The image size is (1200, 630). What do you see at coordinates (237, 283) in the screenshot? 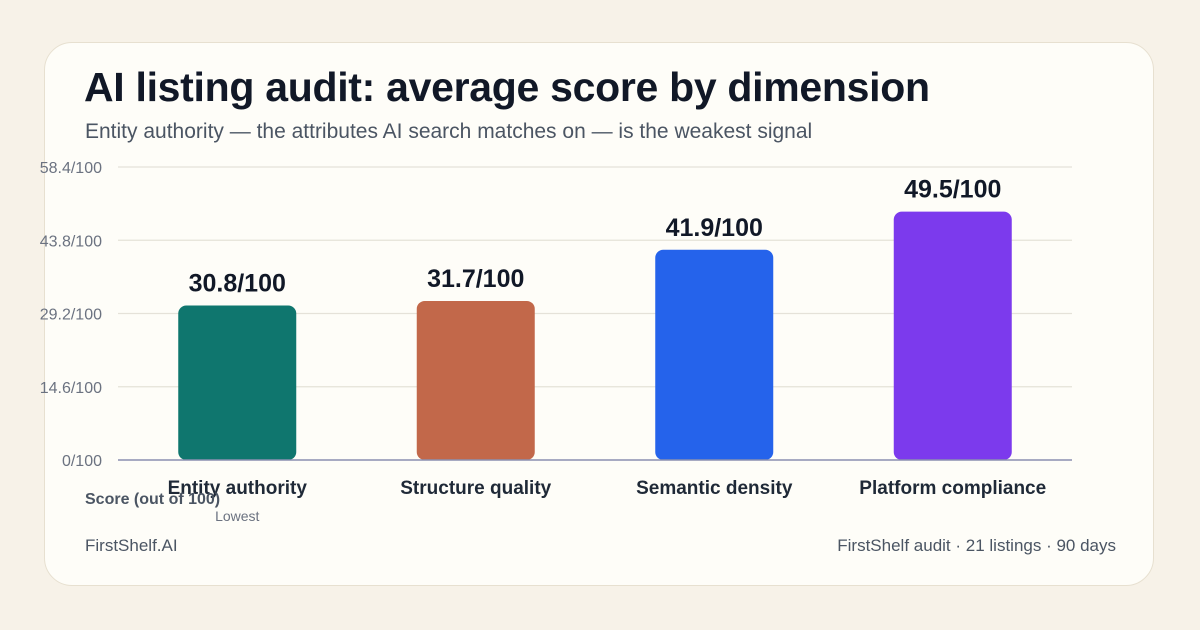
I see `data-label: 30.8/100` at bounding box center [237, 283].